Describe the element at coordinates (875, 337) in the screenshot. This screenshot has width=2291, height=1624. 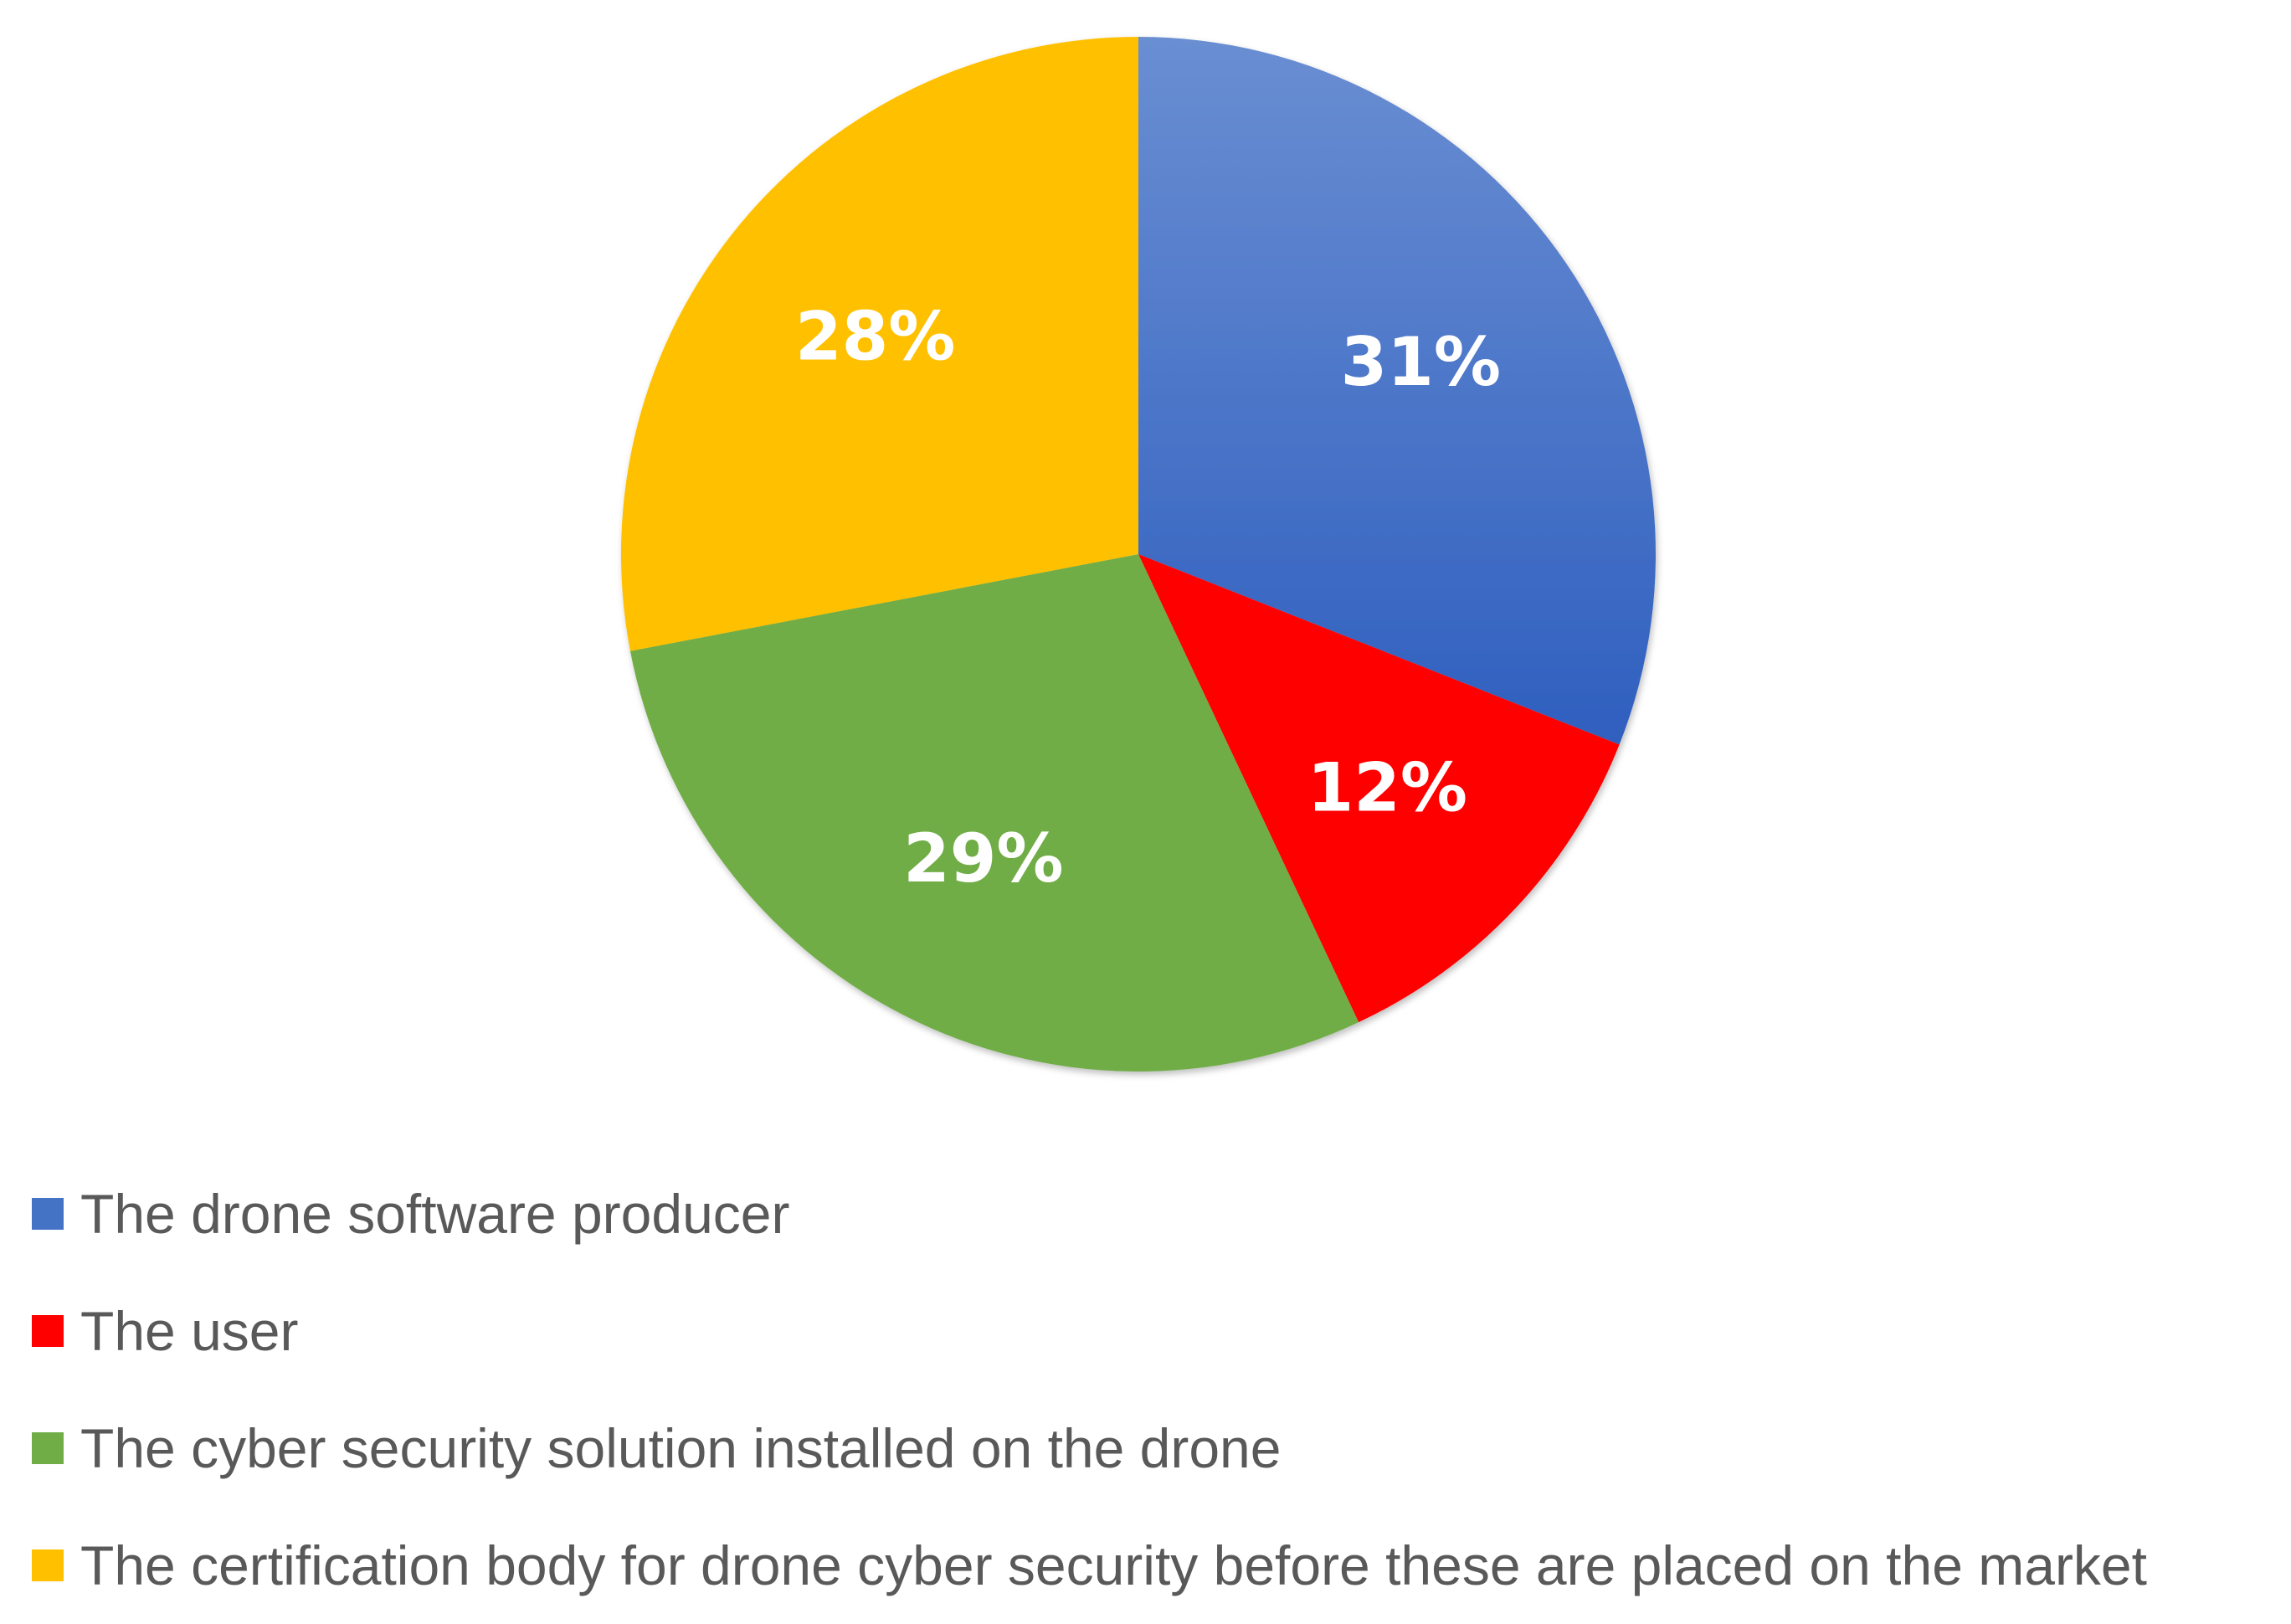
I see `pie-data-label: 28%` at that location.